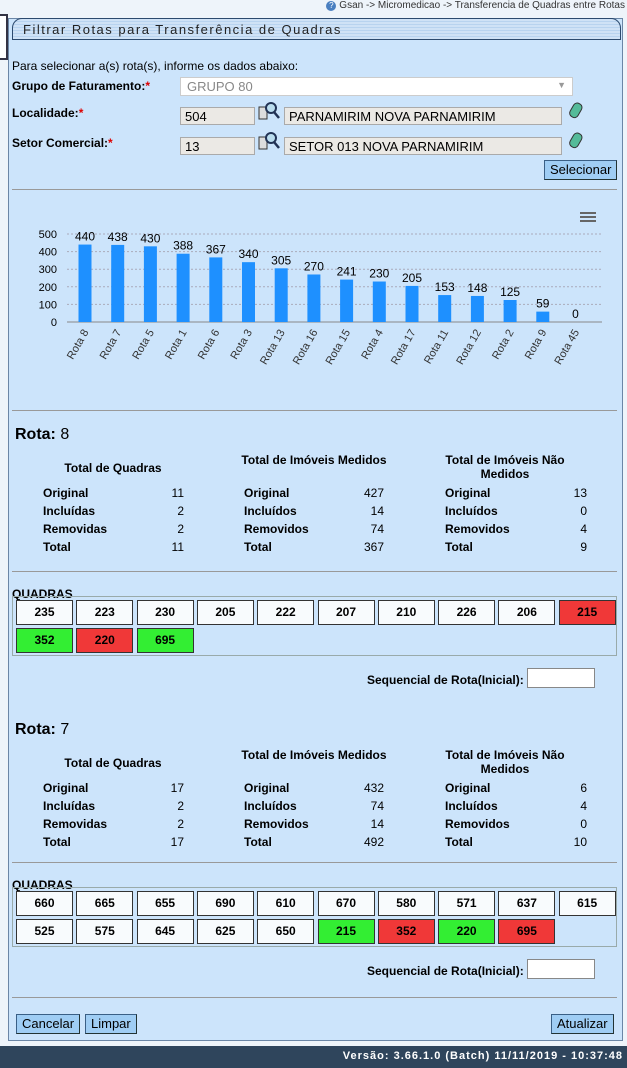 The image size is (627, 1068). Describe the element at coordinates (445, 680) in the screenshot. I see `sequencial-label: Sequencial de Rota(Inicial):` at that location.